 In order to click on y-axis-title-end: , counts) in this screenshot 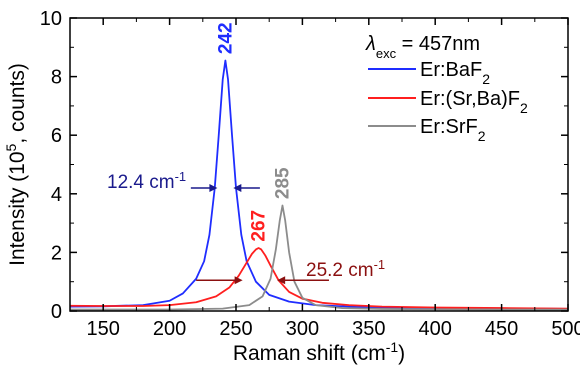, I will do `click(17, 103)`.